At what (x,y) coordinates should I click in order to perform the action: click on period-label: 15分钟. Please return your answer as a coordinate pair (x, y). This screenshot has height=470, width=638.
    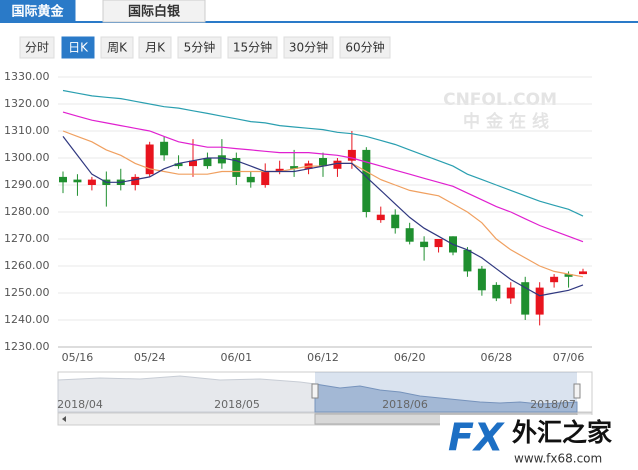
    Looking at the image, I should click on (252, 47).